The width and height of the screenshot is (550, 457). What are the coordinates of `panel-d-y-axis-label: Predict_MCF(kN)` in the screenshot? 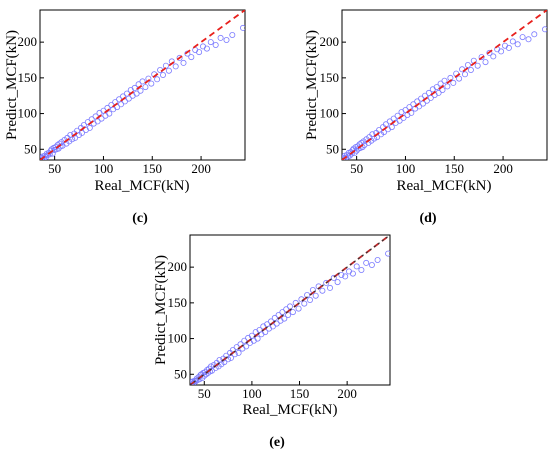 It's located at (312, 85).